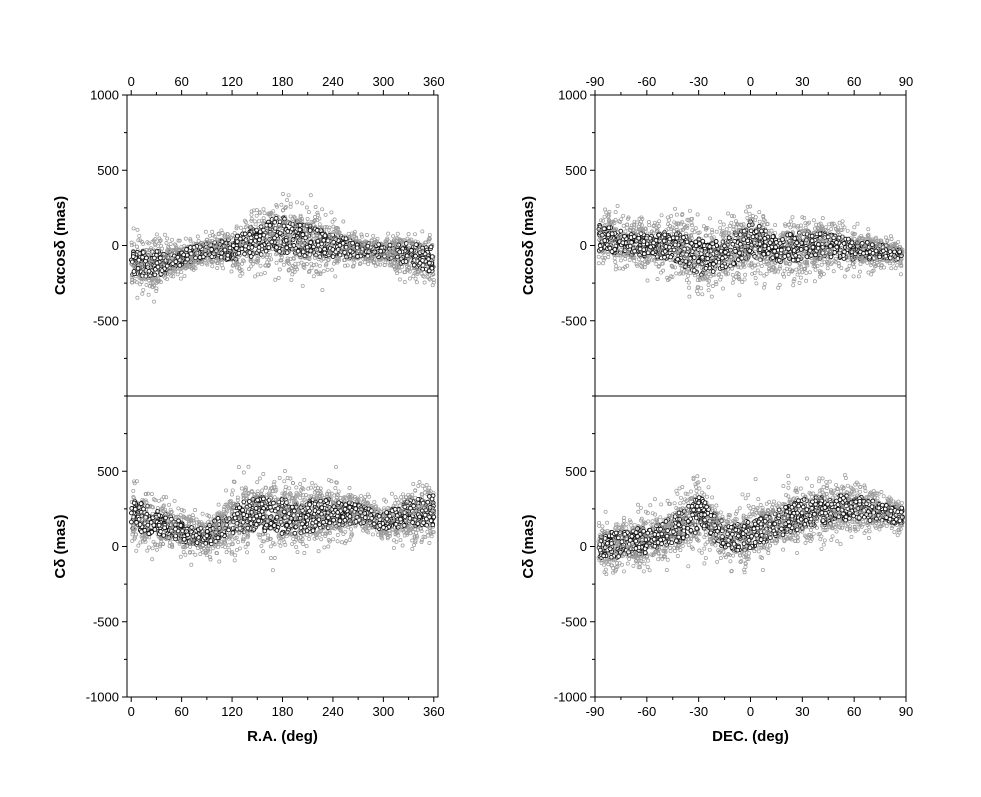 This screenshot has height=797, width=981. What do you see at coordinates (232, 81) in the screenshot?
I see `top-x-tick-label: 120` at bounding box center [232, 81].